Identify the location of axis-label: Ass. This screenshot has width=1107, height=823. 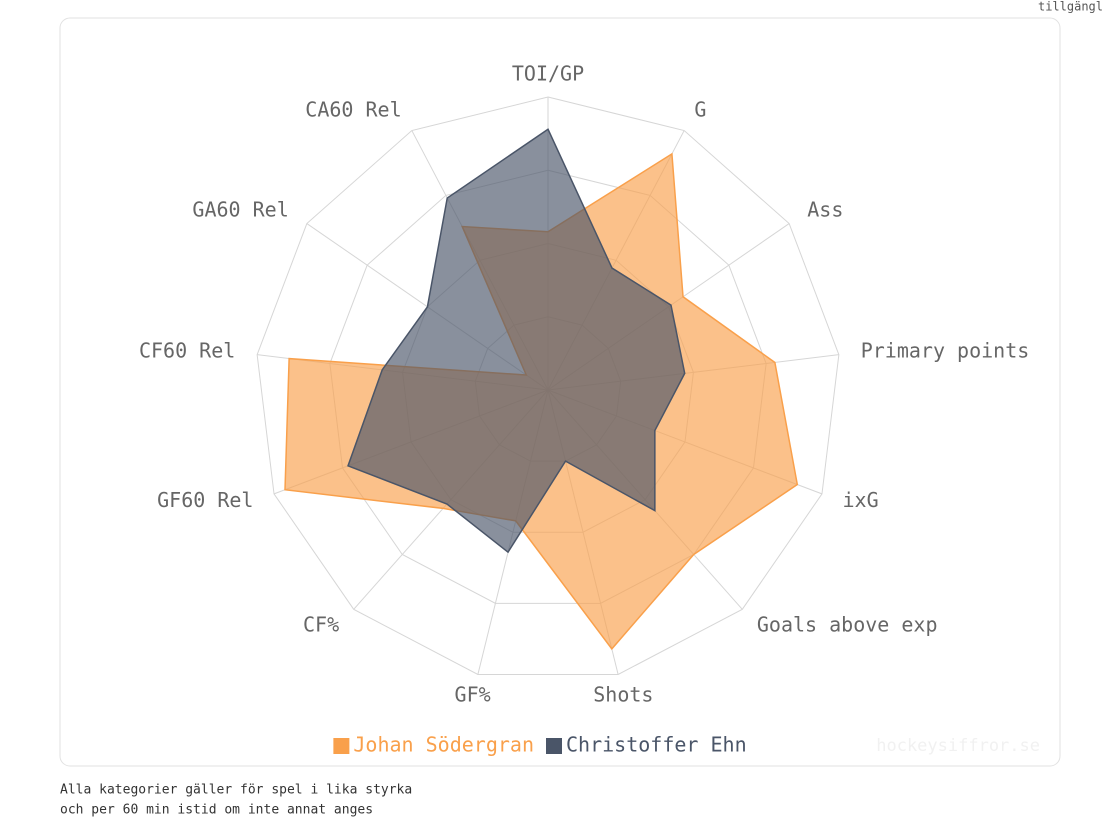
(825, 210).